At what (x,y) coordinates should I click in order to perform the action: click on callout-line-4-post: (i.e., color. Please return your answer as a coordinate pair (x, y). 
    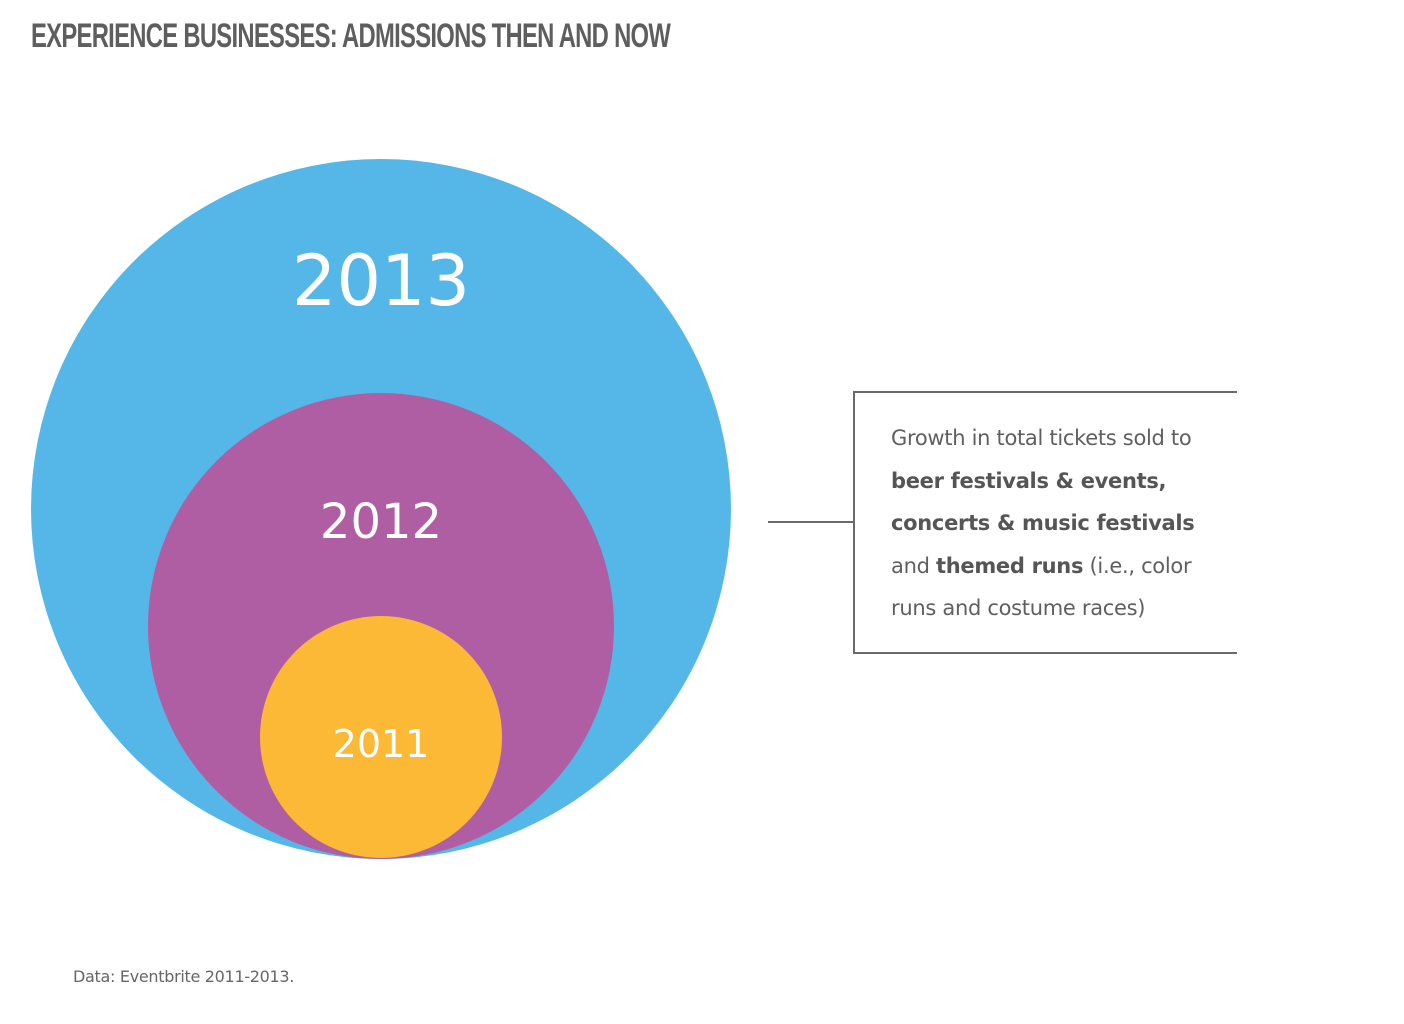
    Looking at the image, I should click on (1137, 565).